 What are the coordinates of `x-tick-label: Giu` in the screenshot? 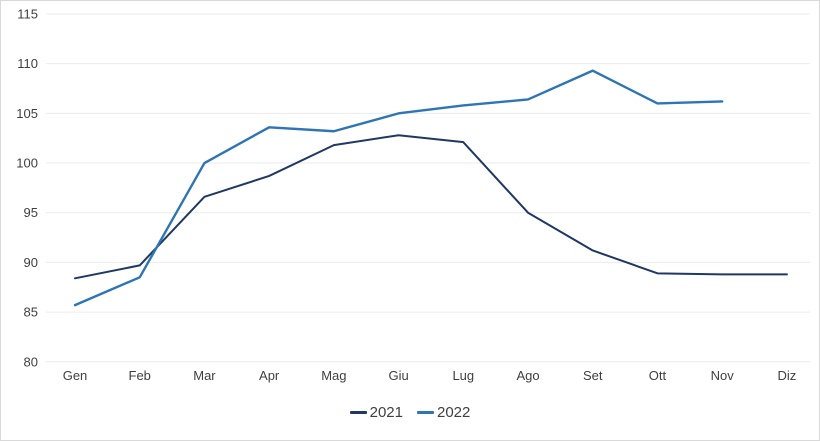 It's located at (398, 375).